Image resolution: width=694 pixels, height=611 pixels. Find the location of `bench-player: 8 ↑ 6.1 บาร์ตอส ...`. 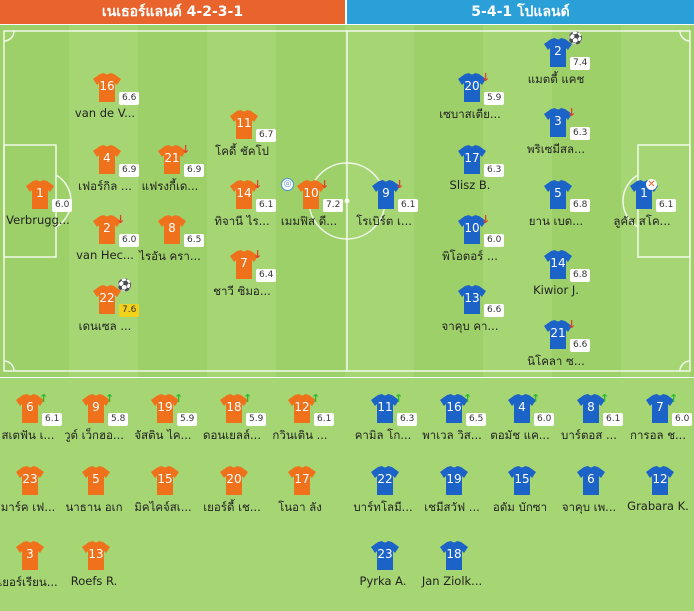

bench-player: 8 ↑ 6.1 บาร์ตอส ... is located at coordinates (589, 423).